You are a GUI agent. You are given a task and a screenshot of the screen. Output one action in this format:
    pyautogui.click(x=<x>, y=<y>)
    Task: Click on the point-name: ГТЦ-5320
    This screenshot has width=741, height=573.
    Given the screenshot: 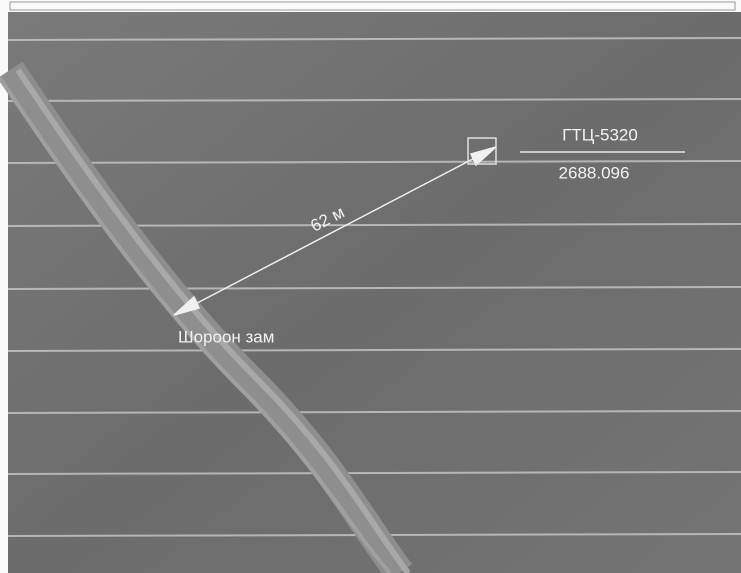 What is the action you would take?
    pyautogui.click(x=600, y=134)
    